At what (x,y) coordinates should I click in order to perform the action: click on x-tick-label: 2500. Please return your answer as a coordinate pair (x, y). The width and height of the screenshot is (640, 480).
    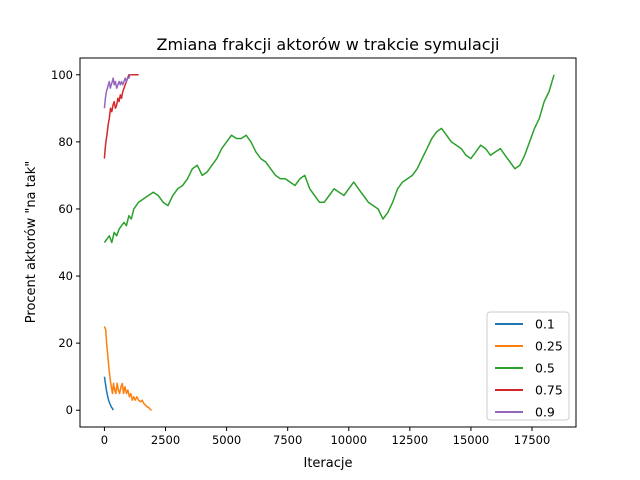
    Looking at the image, I should click on (165, 440).